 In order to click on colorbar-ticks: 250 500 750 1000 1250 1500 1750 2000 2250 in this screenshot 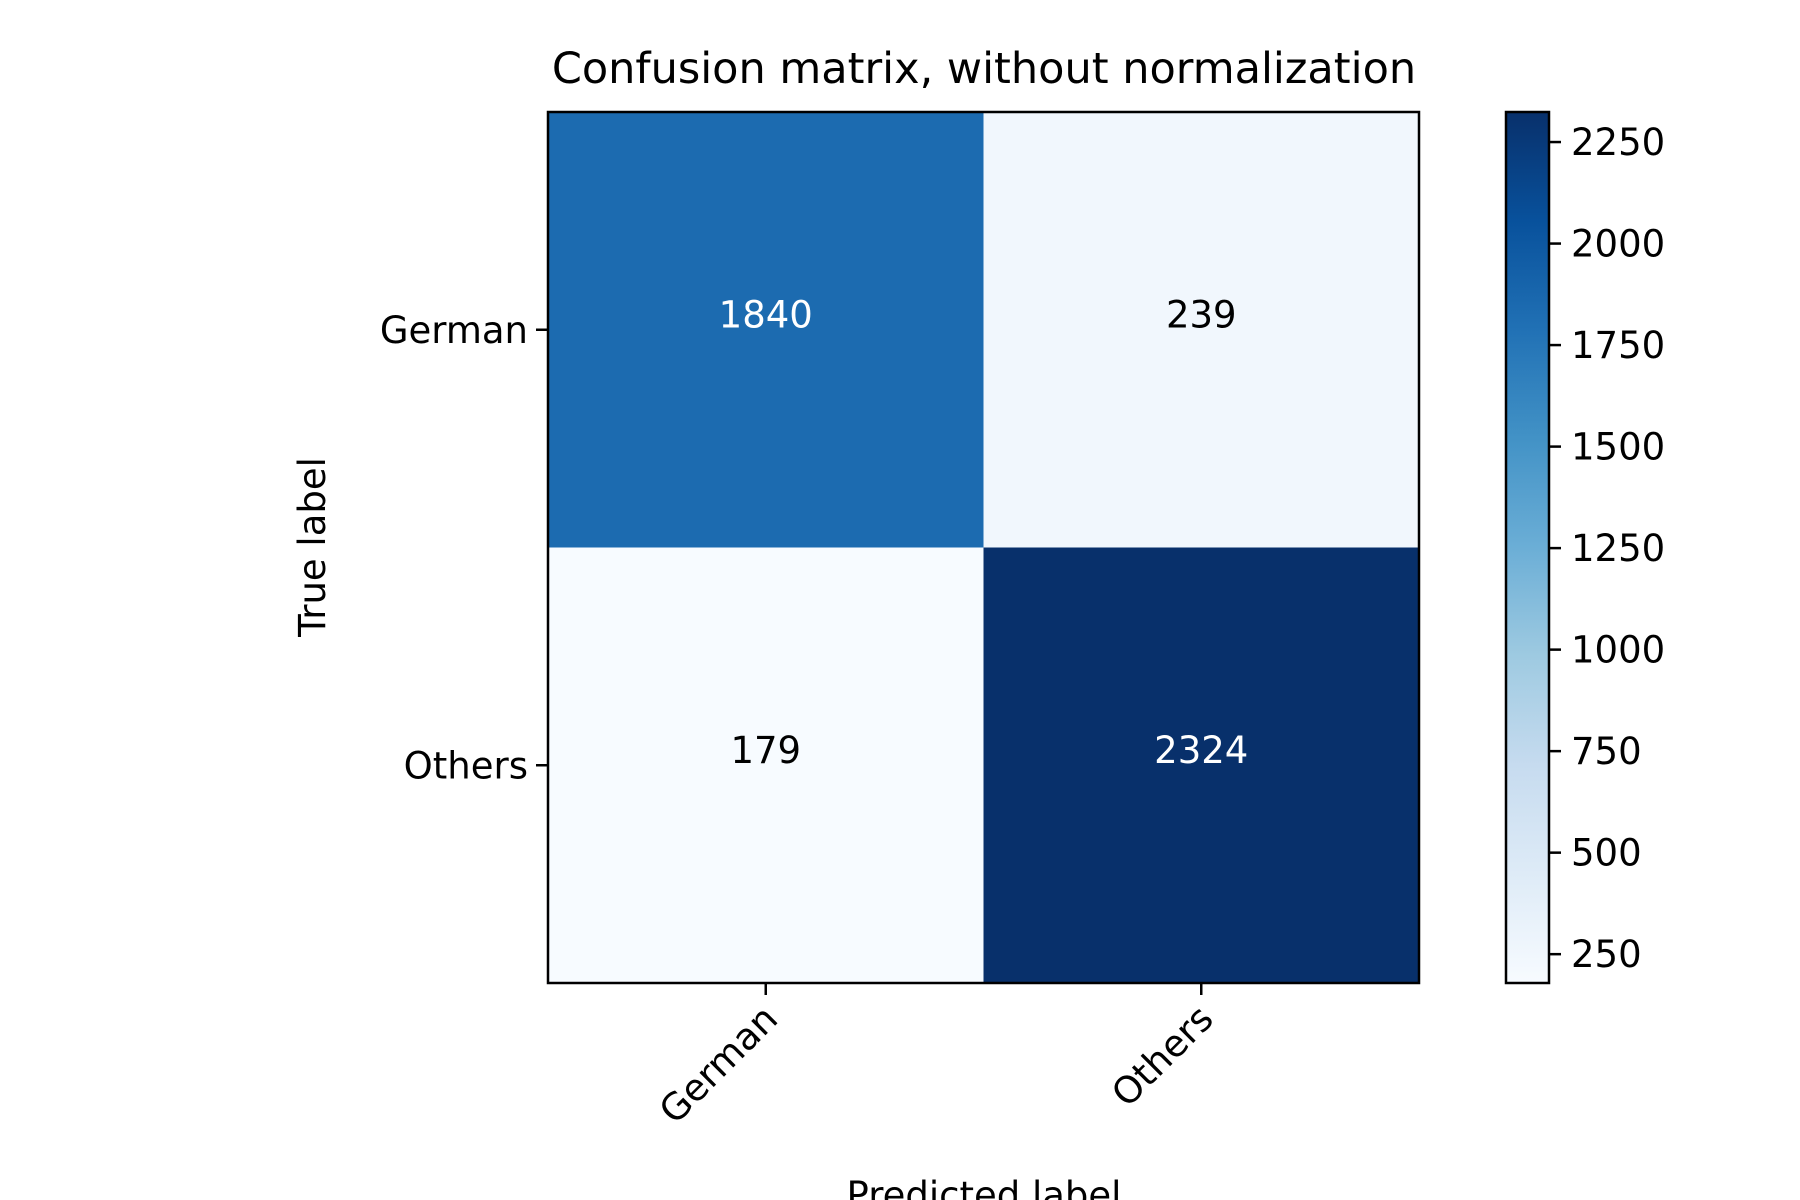, I will do `click(1607, 548)`.